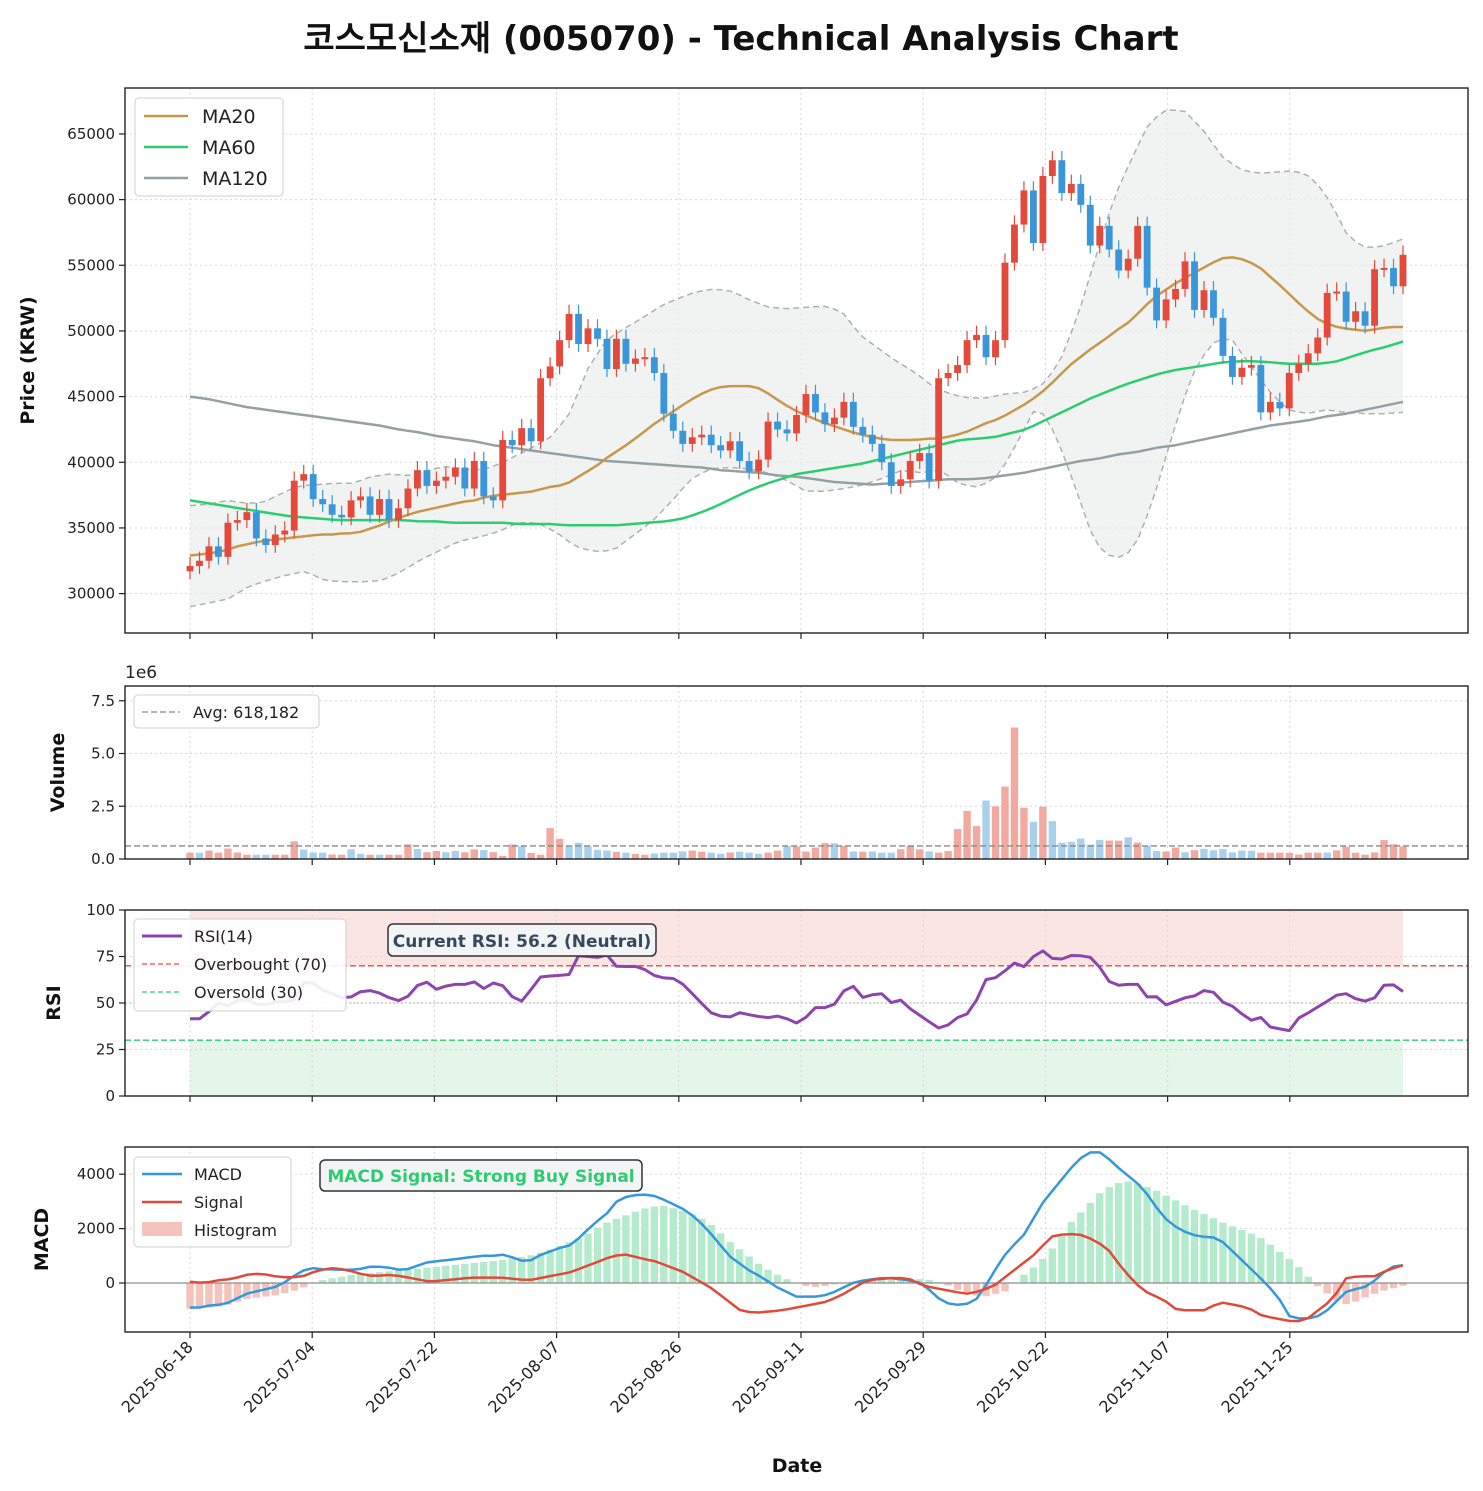 Image resolution: width=1483 pixels, height=1491 pixels. I want to click on legend-label: Oversold (30), so click(248, 992).